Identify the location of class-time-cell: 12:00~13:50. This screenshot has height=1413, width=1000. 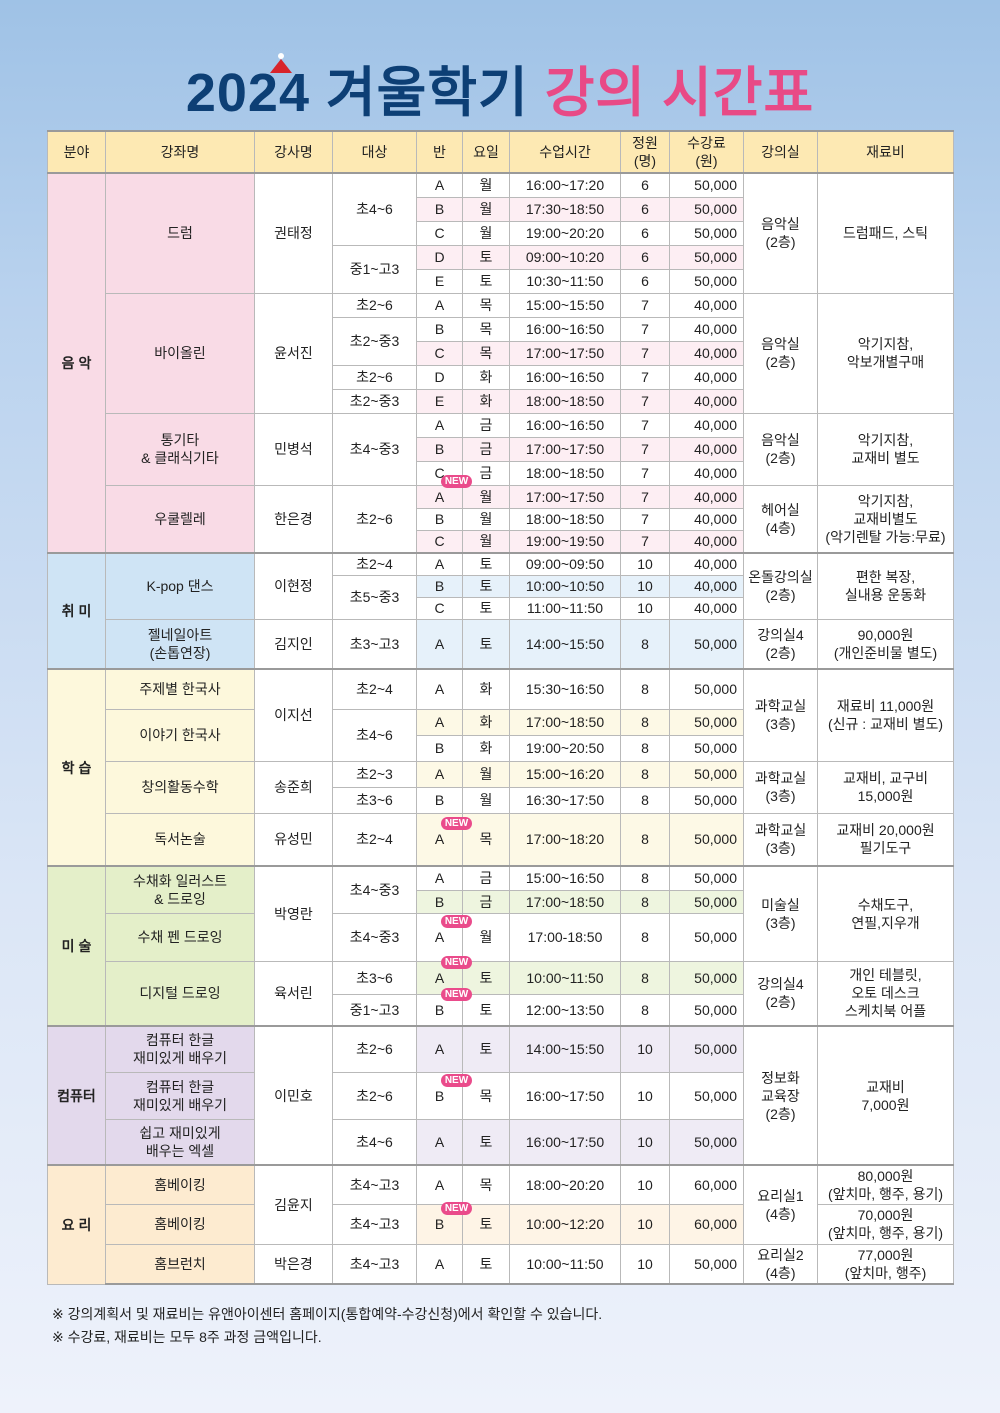
(565, 1010).